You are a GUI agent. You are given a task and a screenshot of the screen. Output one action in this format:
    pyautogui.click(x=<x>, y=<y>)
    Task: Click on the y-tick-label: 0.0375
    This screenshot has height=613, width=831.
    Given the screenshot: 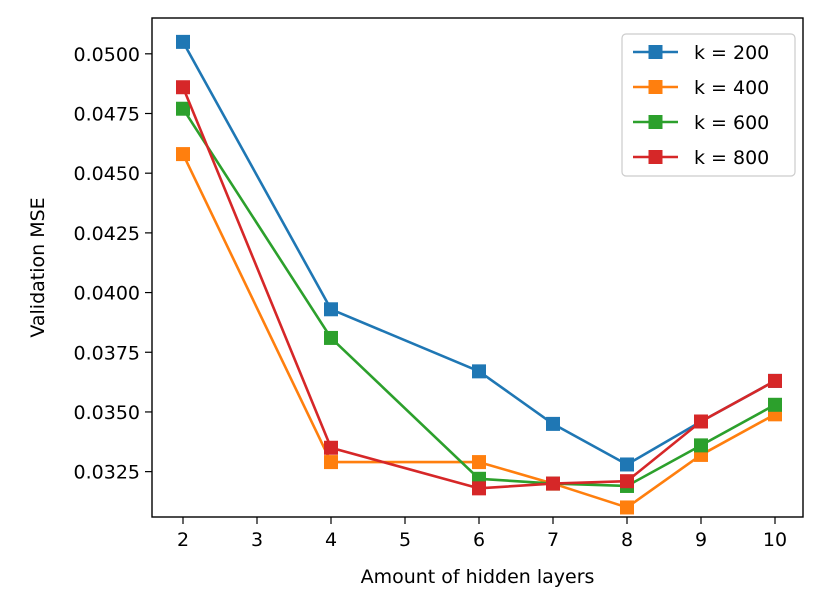 What is the action you would take?
    pyautogui.click(x=107, y=353)
    